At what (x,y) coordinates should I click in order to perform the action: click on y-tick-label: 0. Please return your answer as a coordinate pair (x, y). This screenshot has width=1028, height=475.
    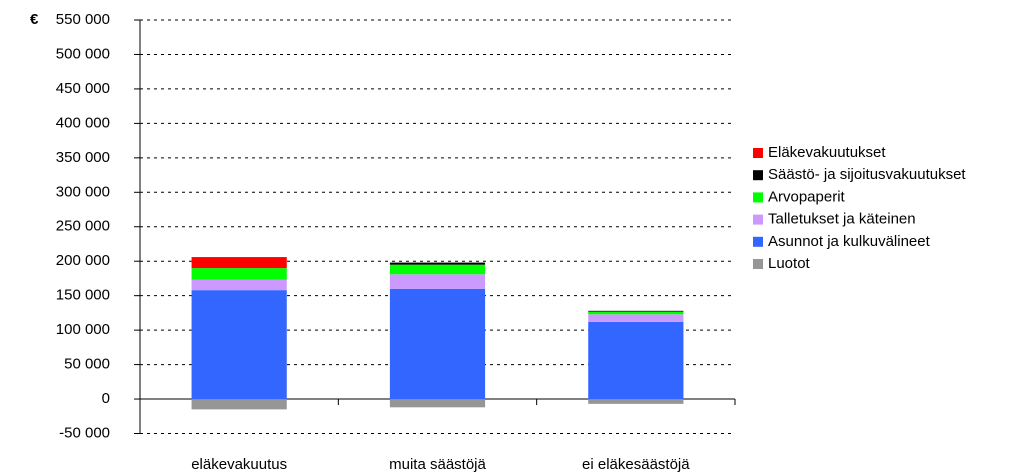
    Looking at the image, I should click on (106, 398).